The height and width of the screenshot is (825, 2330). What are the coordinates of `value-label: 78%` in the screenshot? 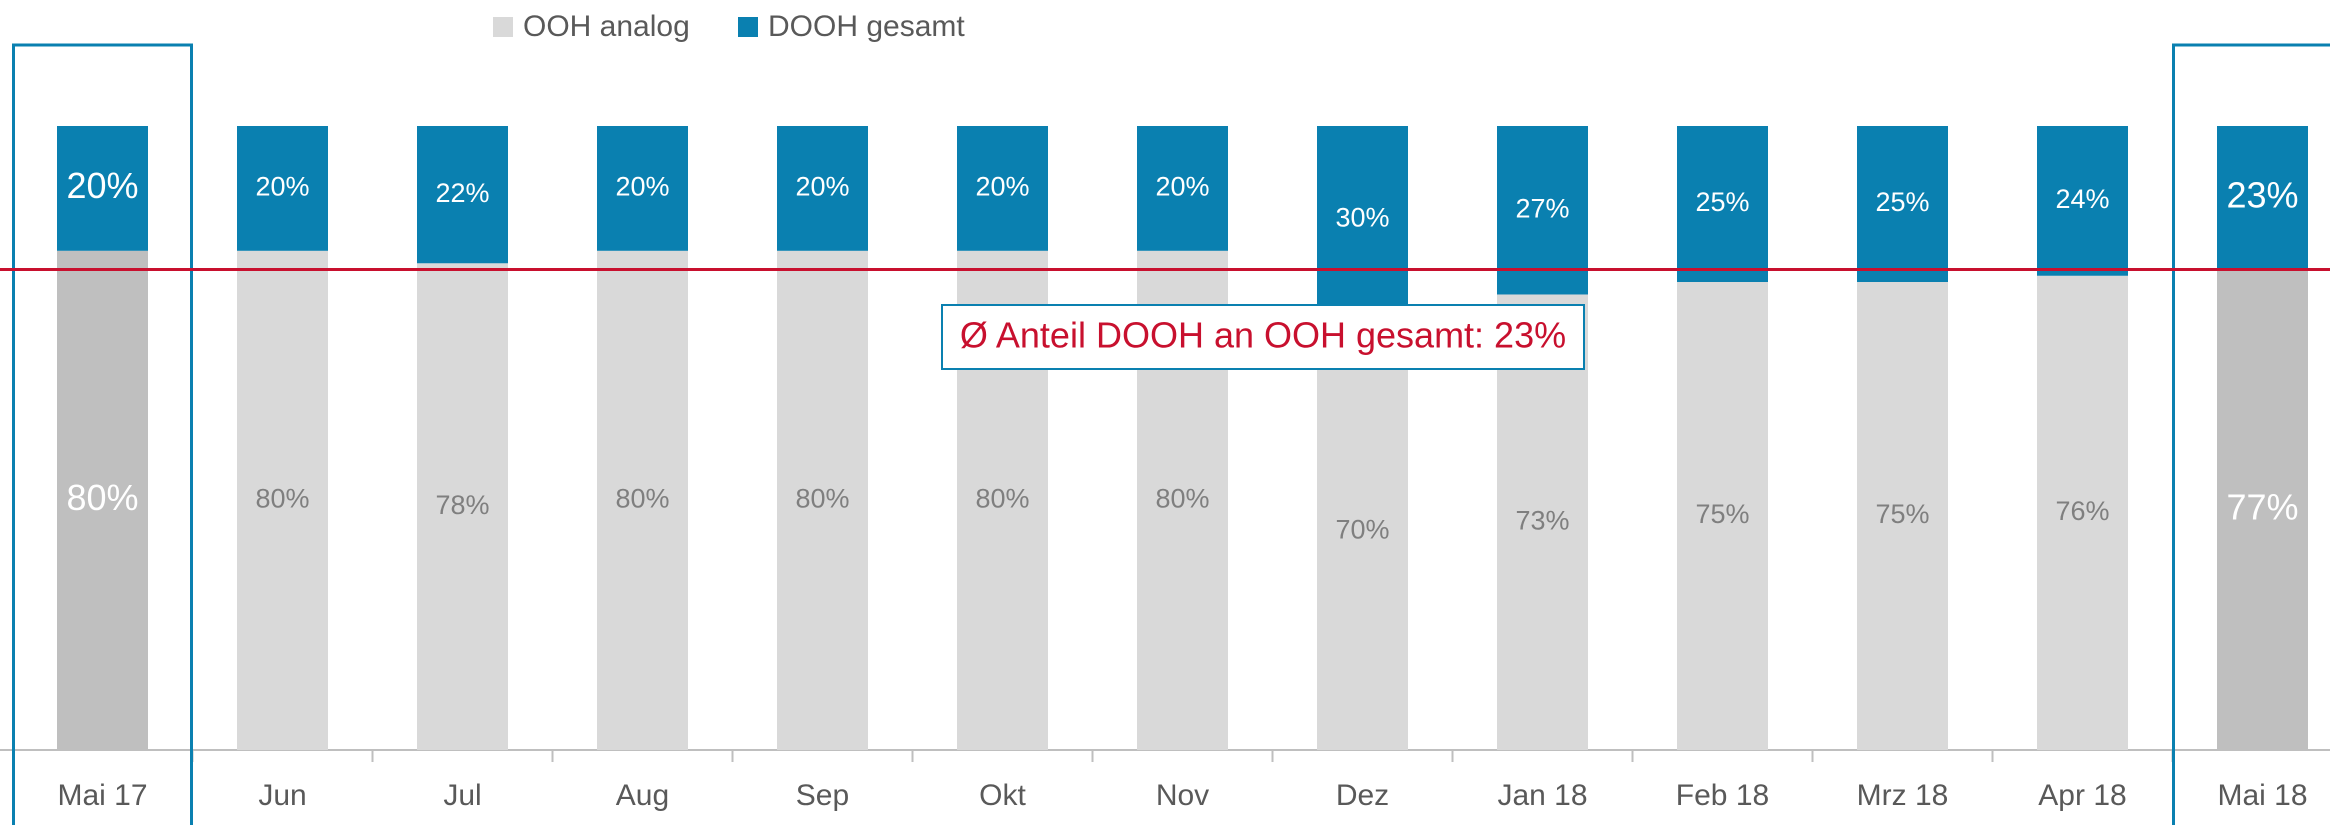 It's located at (462, 505).